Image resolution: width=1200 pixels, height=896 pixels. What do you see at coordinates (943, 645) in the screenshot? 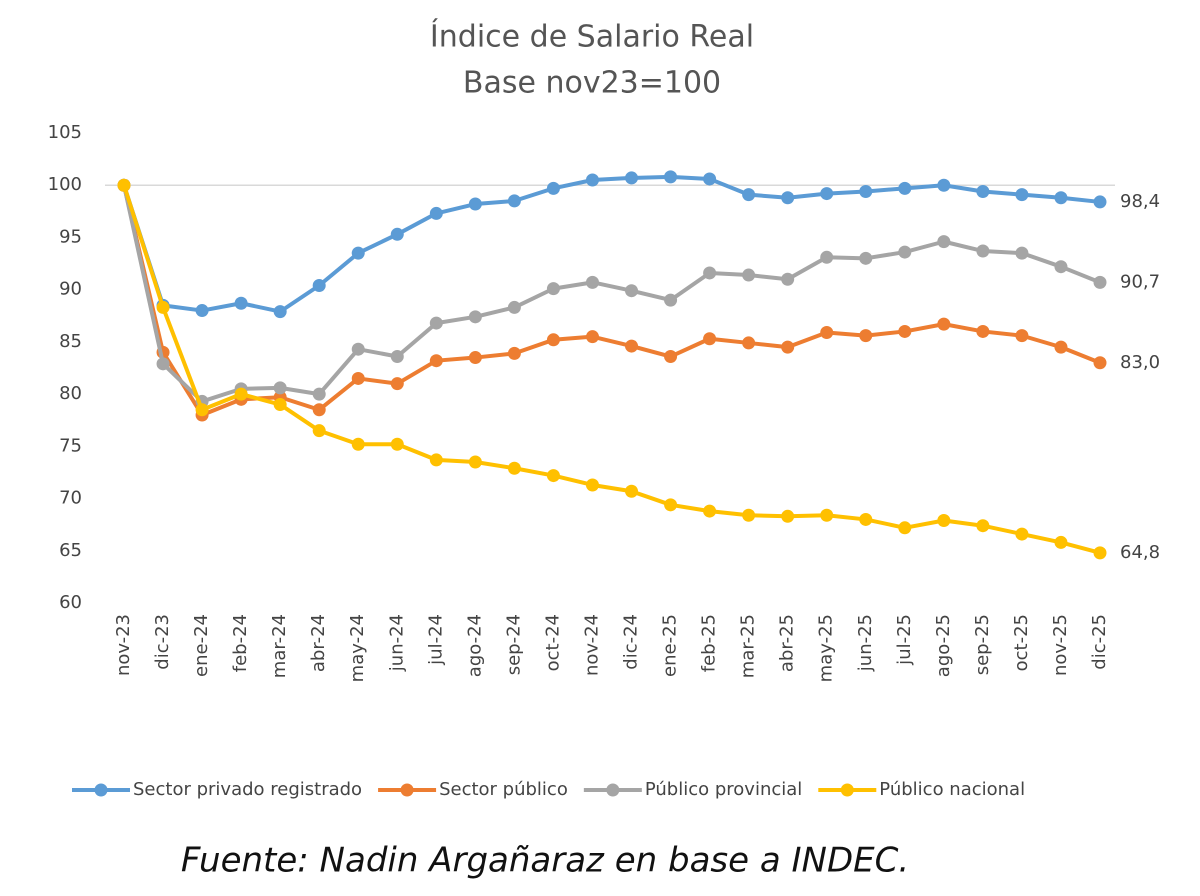
I see `x-tick-label: ago-25` at bounding box center [943, 645].